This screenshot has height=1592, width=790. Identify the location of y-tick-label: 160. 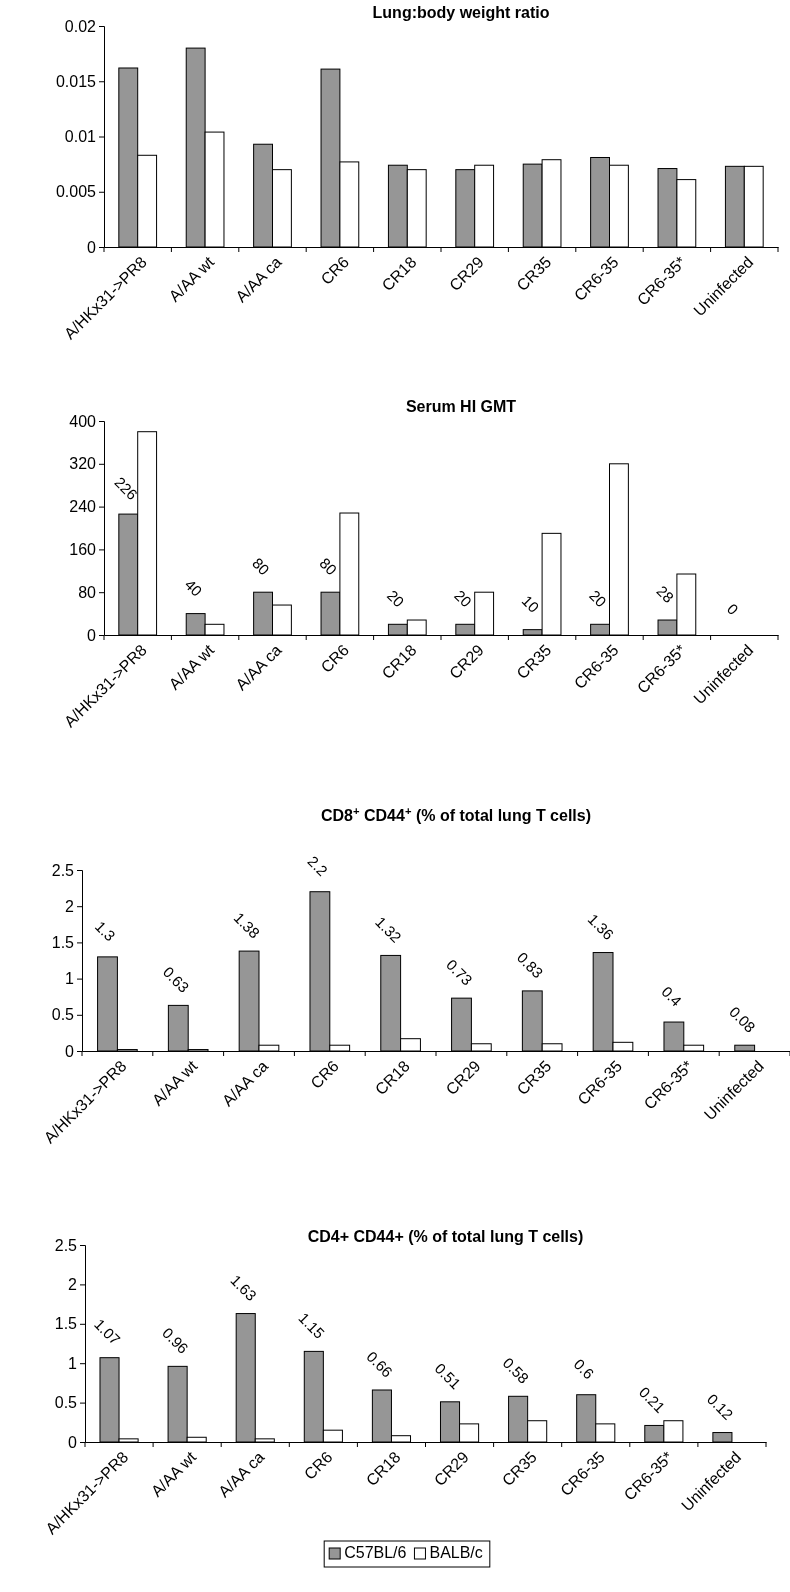
(83, 550).